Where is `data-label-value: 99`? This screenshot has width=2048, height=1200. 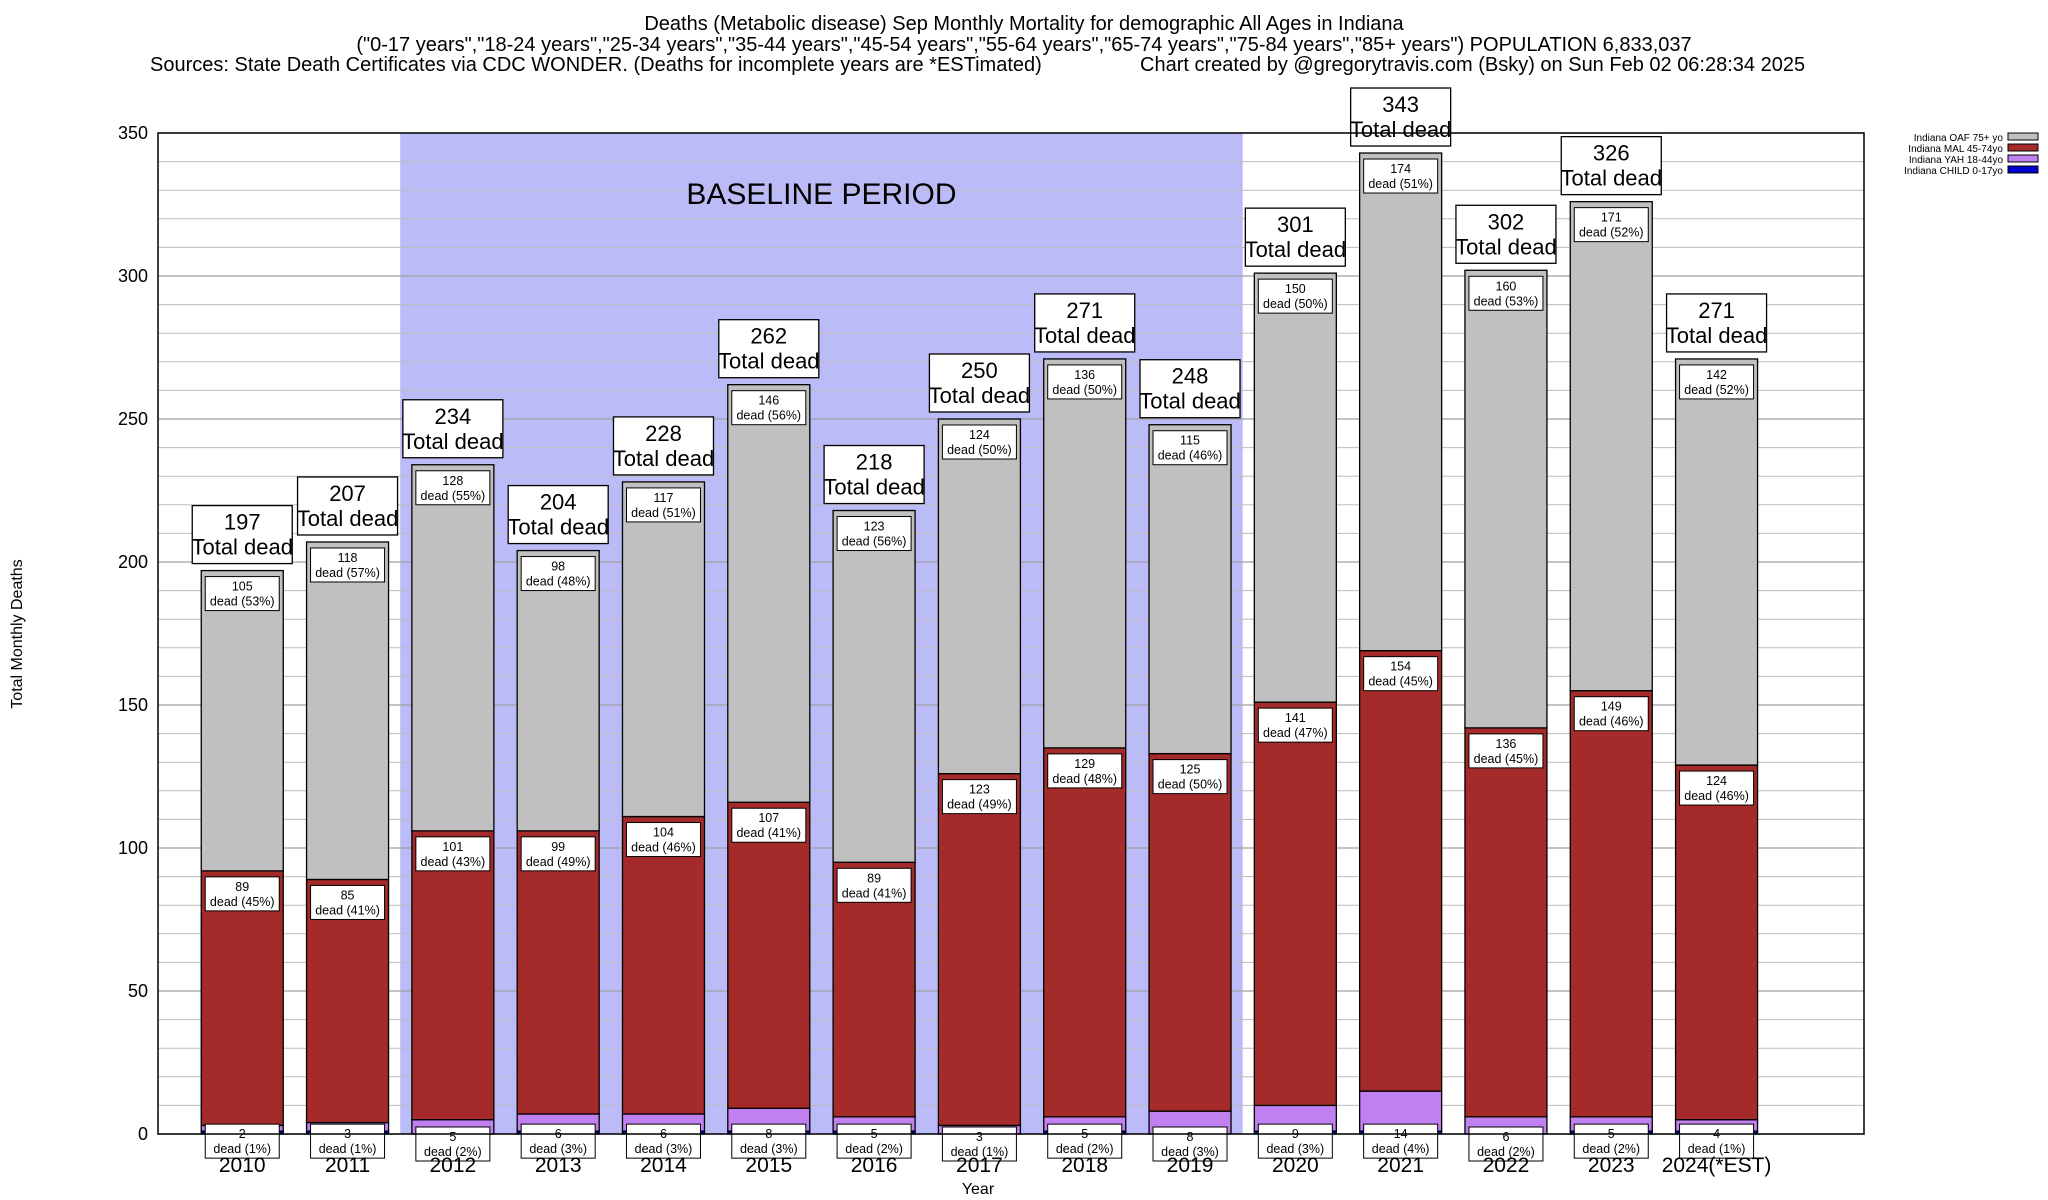 data-label-value: 99 is located at coordinates (558, 847).